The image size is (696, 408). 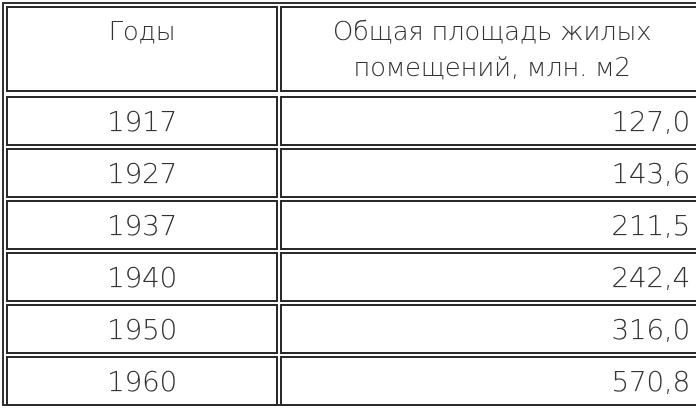 I want to click on table-cell-area: 127,0, so click(x=488, y=121).